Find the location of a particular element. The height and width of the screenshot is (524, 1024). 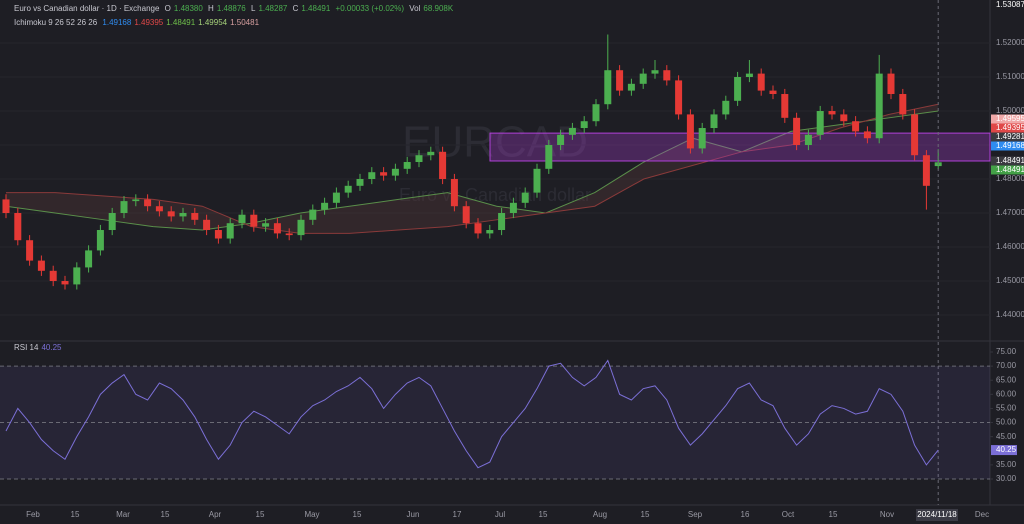

volume: 68.908K is located at coordinates (438, 8).